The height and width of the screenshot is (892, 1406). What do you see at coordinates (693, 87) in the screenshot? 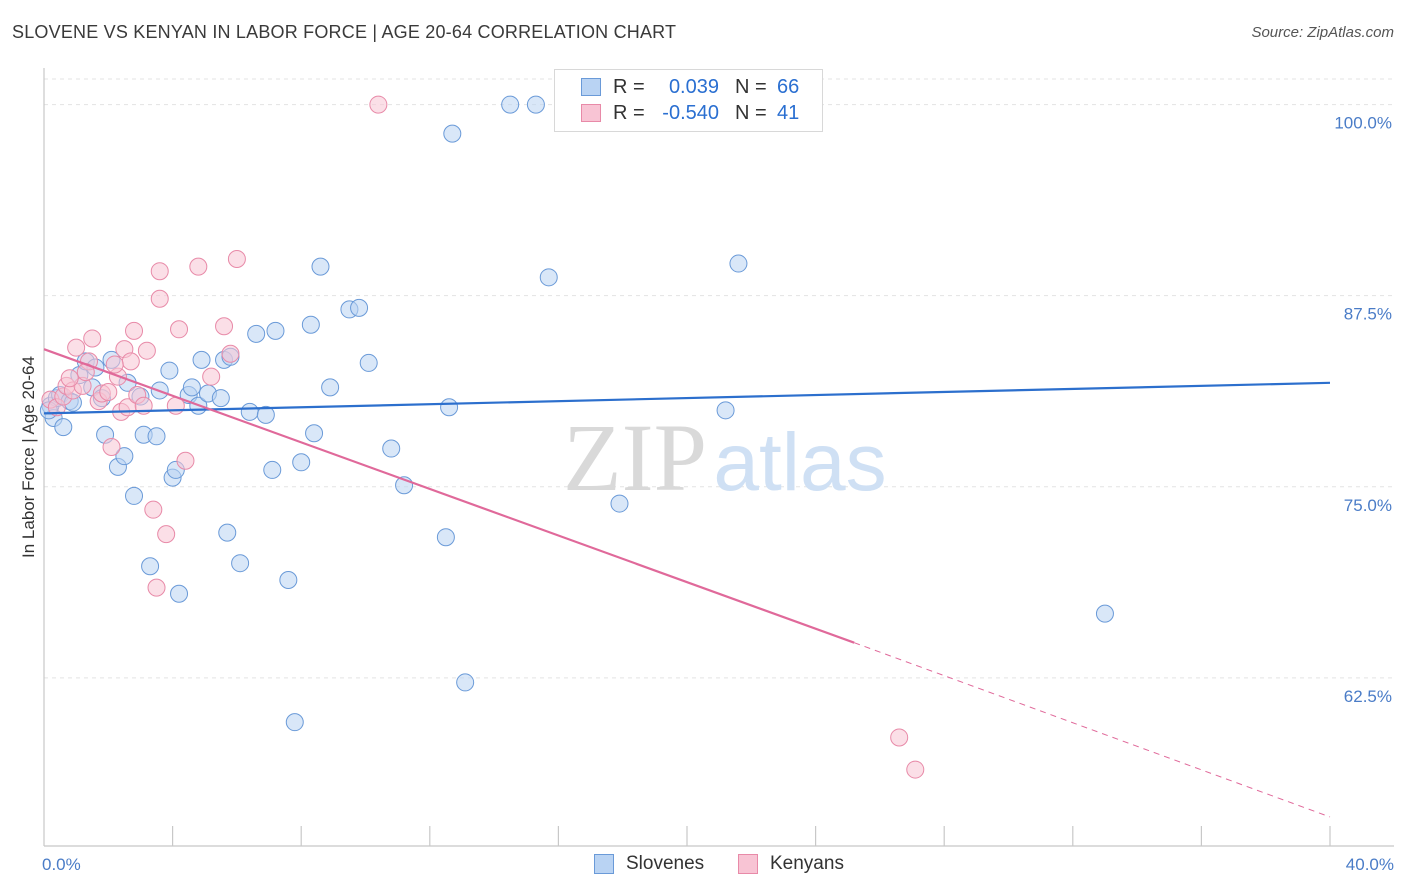
I see `r-value: 0.039` at bounding box center [693, 87].